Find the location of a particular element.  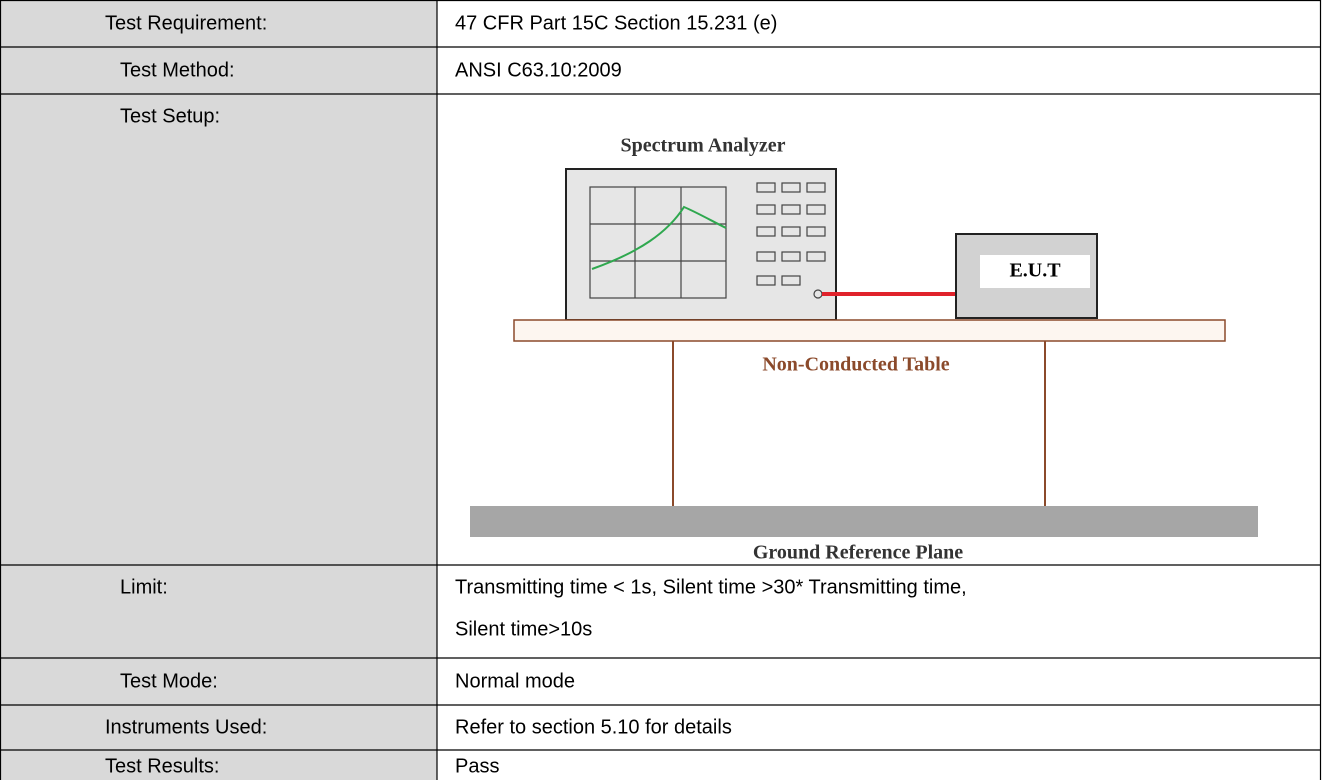

eut-label-bg is located at coordinates (1035, 271).